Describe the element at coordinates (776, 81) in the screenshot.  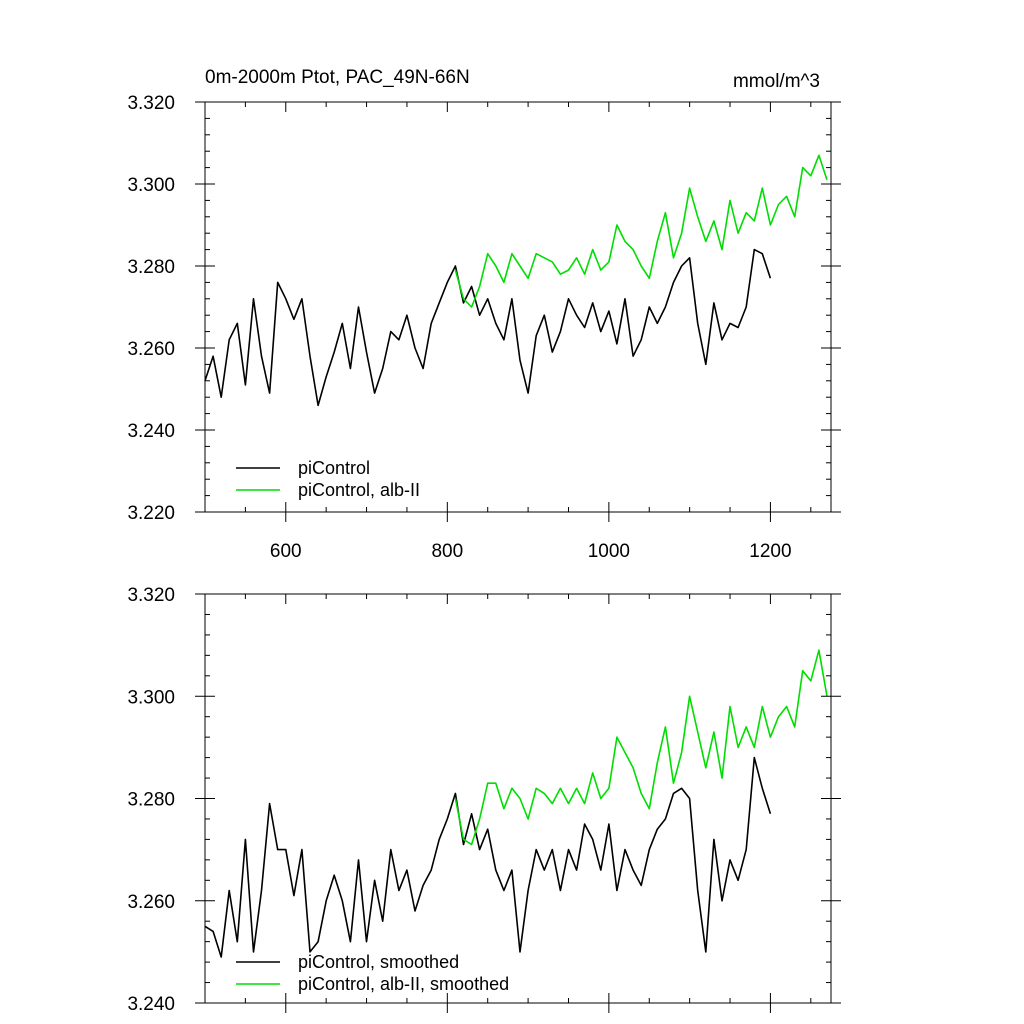
I see `units-label: mmol/m^3` at that location.